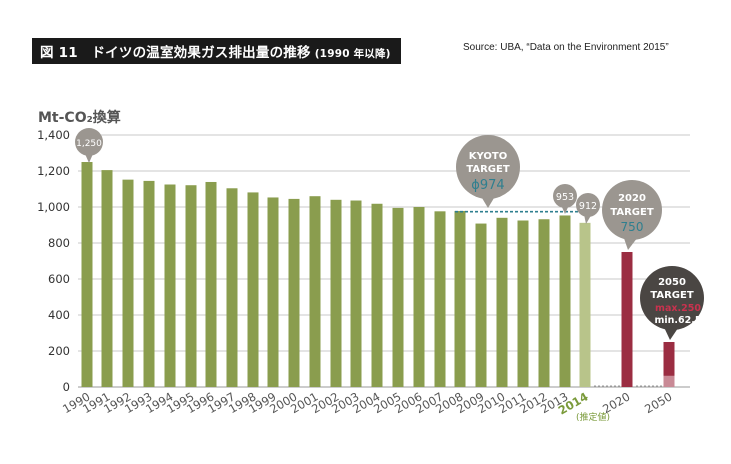  I want to click on chart-title-box: 図 11 ドイツの温室効果ガス排出量の推移 (1990 年以降), so click(216, 51).